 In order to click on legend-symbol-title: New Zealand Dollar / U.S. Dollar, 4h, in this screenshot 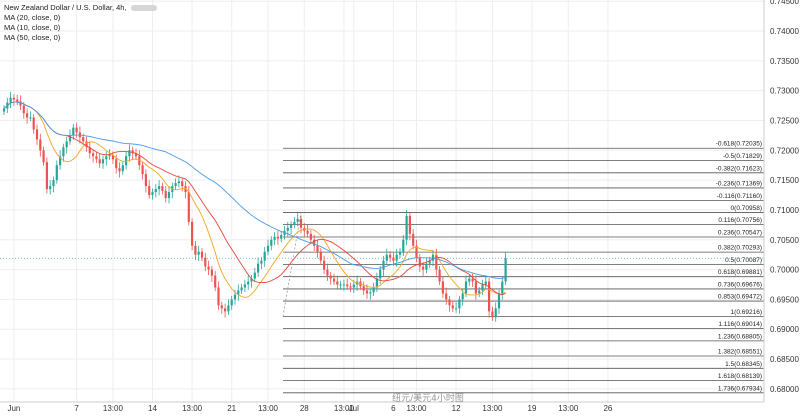, I will do `click(80, 8)`.